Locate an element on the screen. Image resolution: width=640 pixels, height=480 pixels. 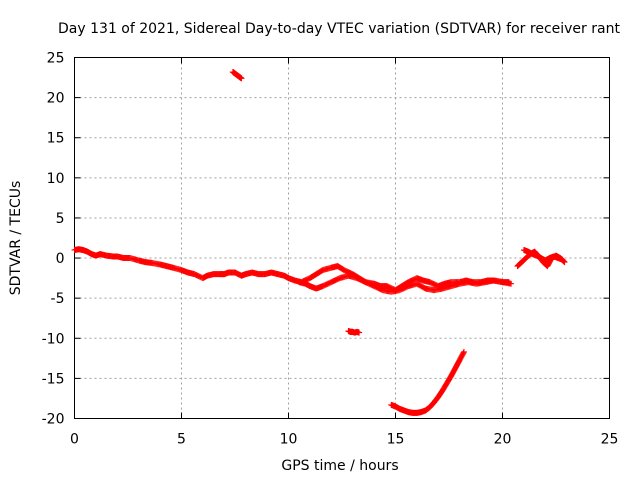
y-tick-label: -10 is located at coordinates (53, 339).